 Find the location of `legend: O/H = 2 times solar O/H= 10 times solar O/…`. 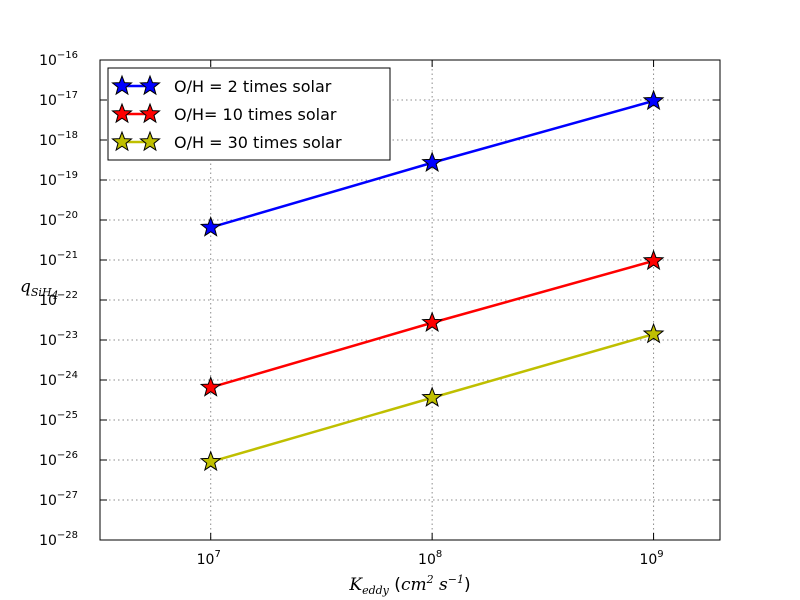

legend: O/H = 2 times solar O/H= 10 times solar O/… is located at coordinates (249, 114).